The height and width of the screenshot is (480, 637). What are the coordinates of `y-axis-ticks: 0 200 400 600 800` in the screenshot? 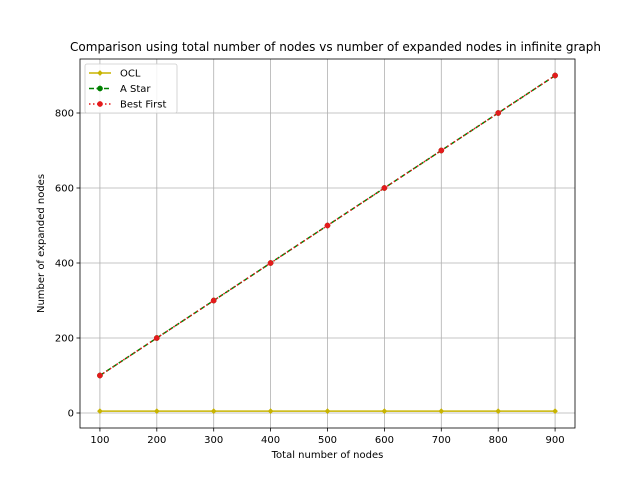 It's located at (67, 264).